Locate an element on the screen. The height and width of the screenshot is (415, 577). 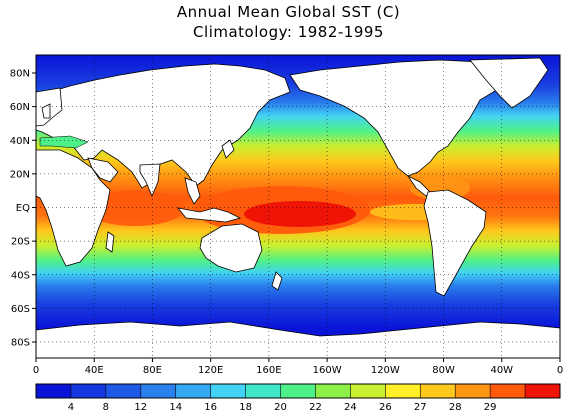
title-line-1: Annual Mean Global SST (C) is located at coordinates (288, 12).